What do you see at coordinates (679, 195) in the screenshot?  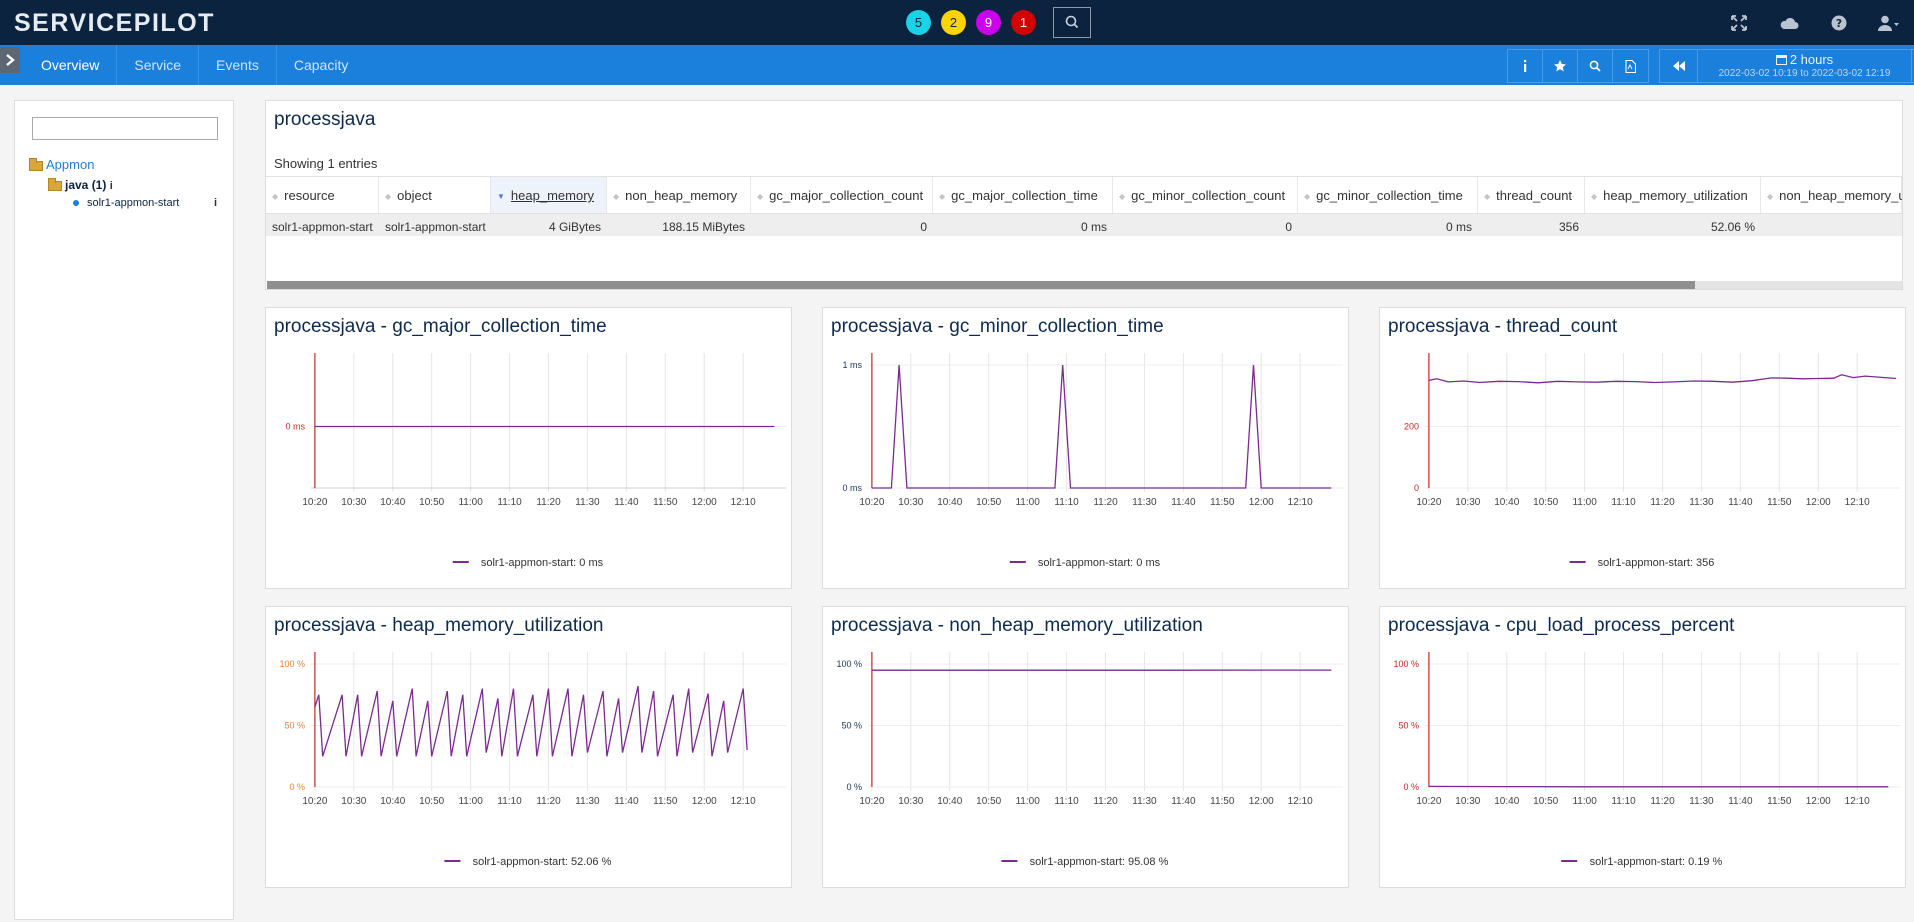 I see `column-header-non-heap-memory: ◆ non_heap_memory` at bounding box center [679, 195].